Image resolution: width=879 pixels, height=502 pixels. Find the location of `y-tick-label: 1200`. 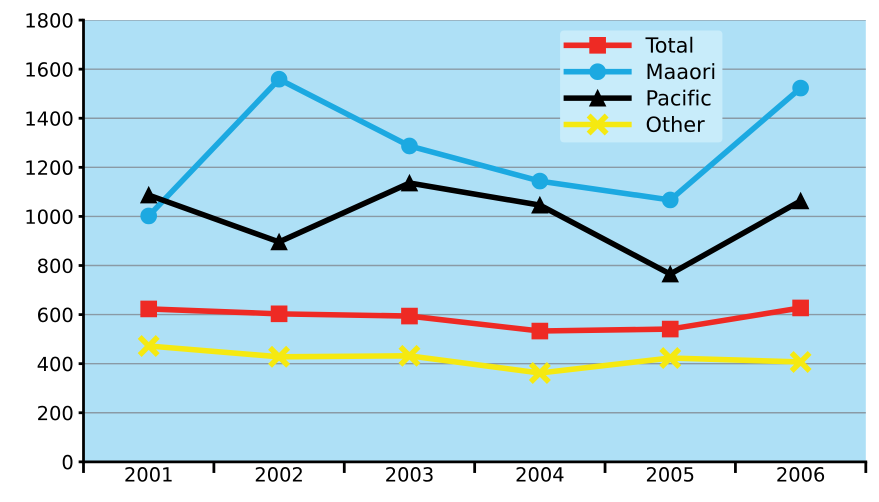

y-tick-label: 1200 is located at coordinates (49, 167).